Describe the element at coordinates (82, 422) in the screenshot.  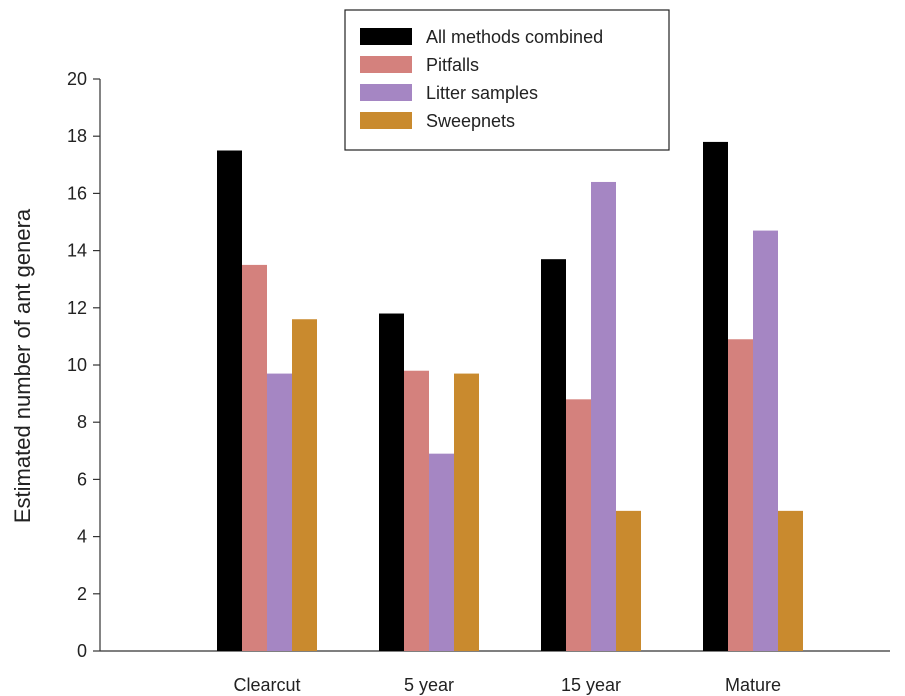
I see `y-tick-label: 8` at that location.